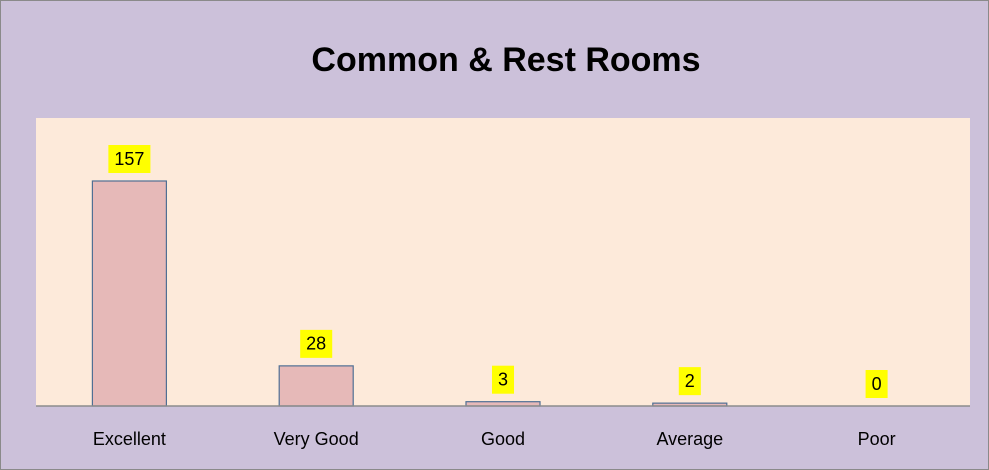 The image size is (989, 470). I want to click on data-label: 0, so click(877, 384).